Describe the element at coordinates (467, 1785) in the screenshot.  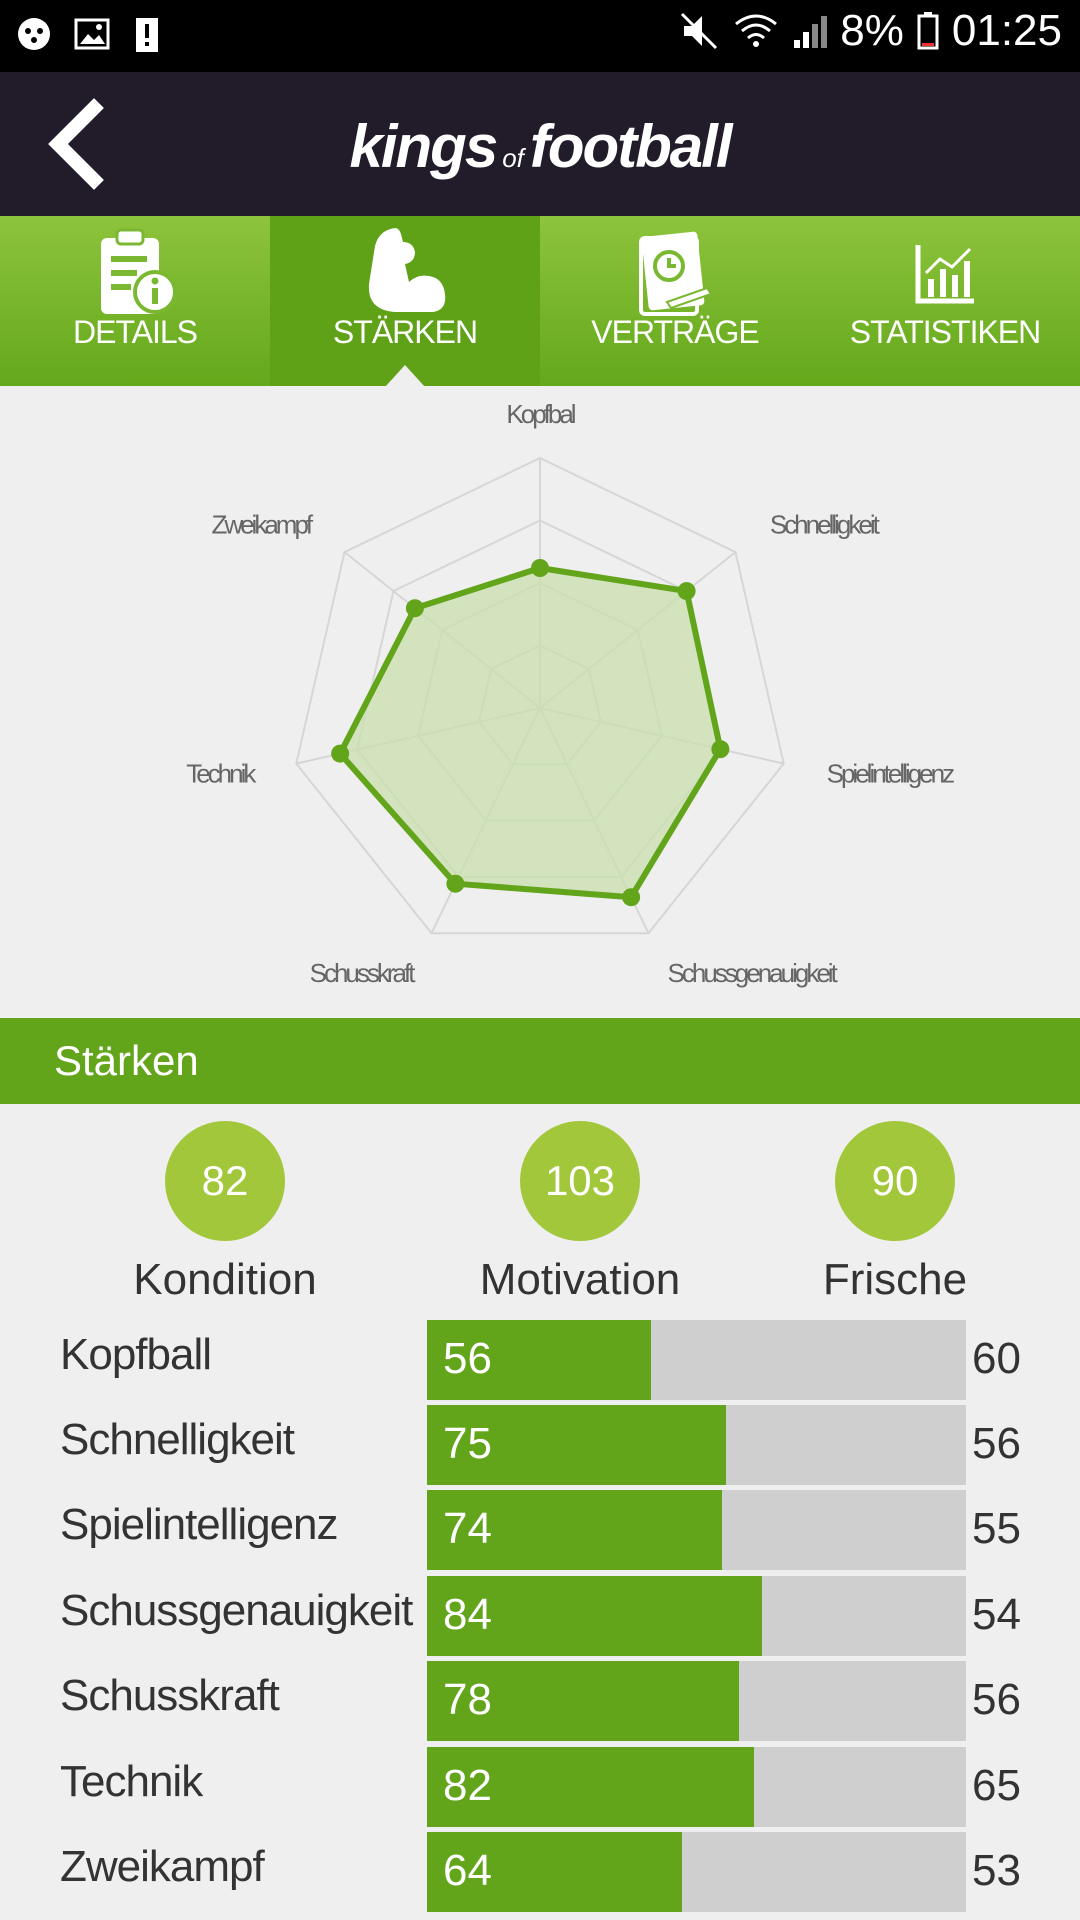
I see `stat-value: 82` at that location.